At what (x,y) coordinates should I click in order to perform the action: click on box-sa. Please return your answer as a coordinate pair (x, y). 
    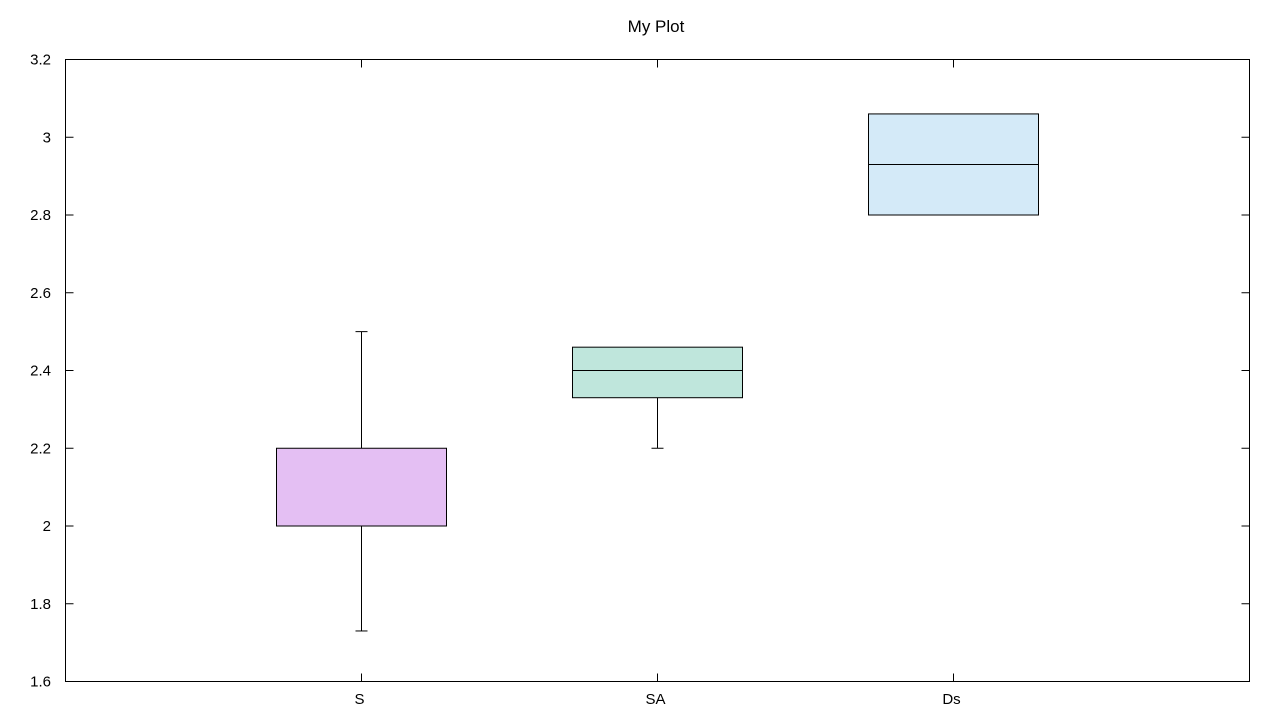
    Looking at the image, I should click on (657, 397).